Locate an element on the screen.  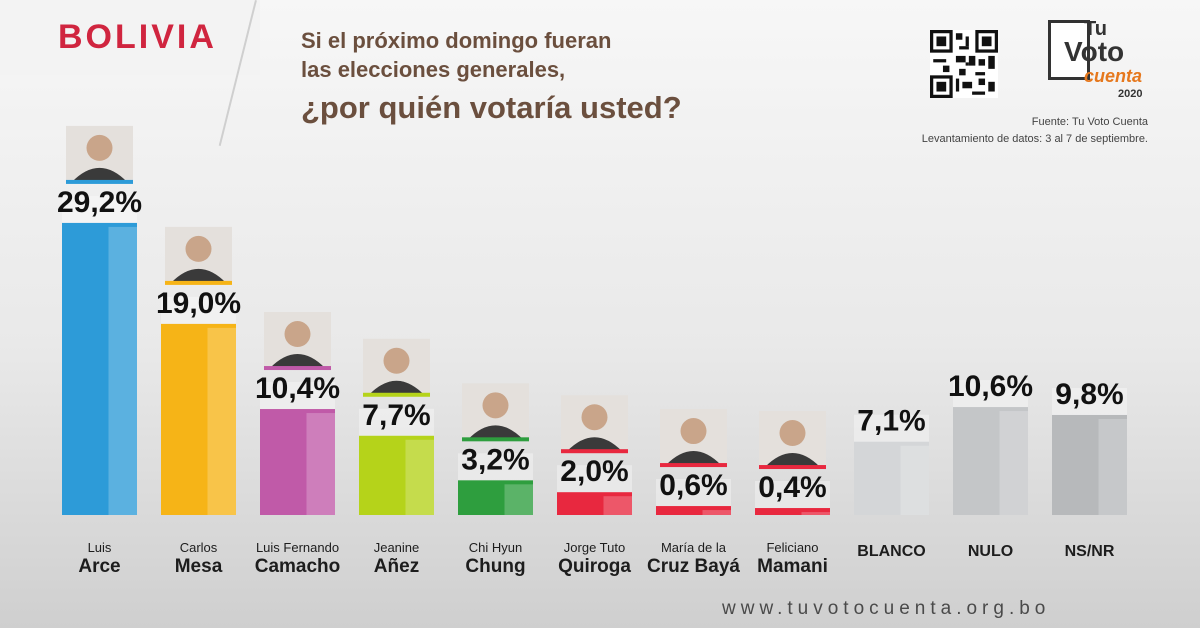
portrait-body-icon-carlos-mesa is located at coordinates (198, 275).